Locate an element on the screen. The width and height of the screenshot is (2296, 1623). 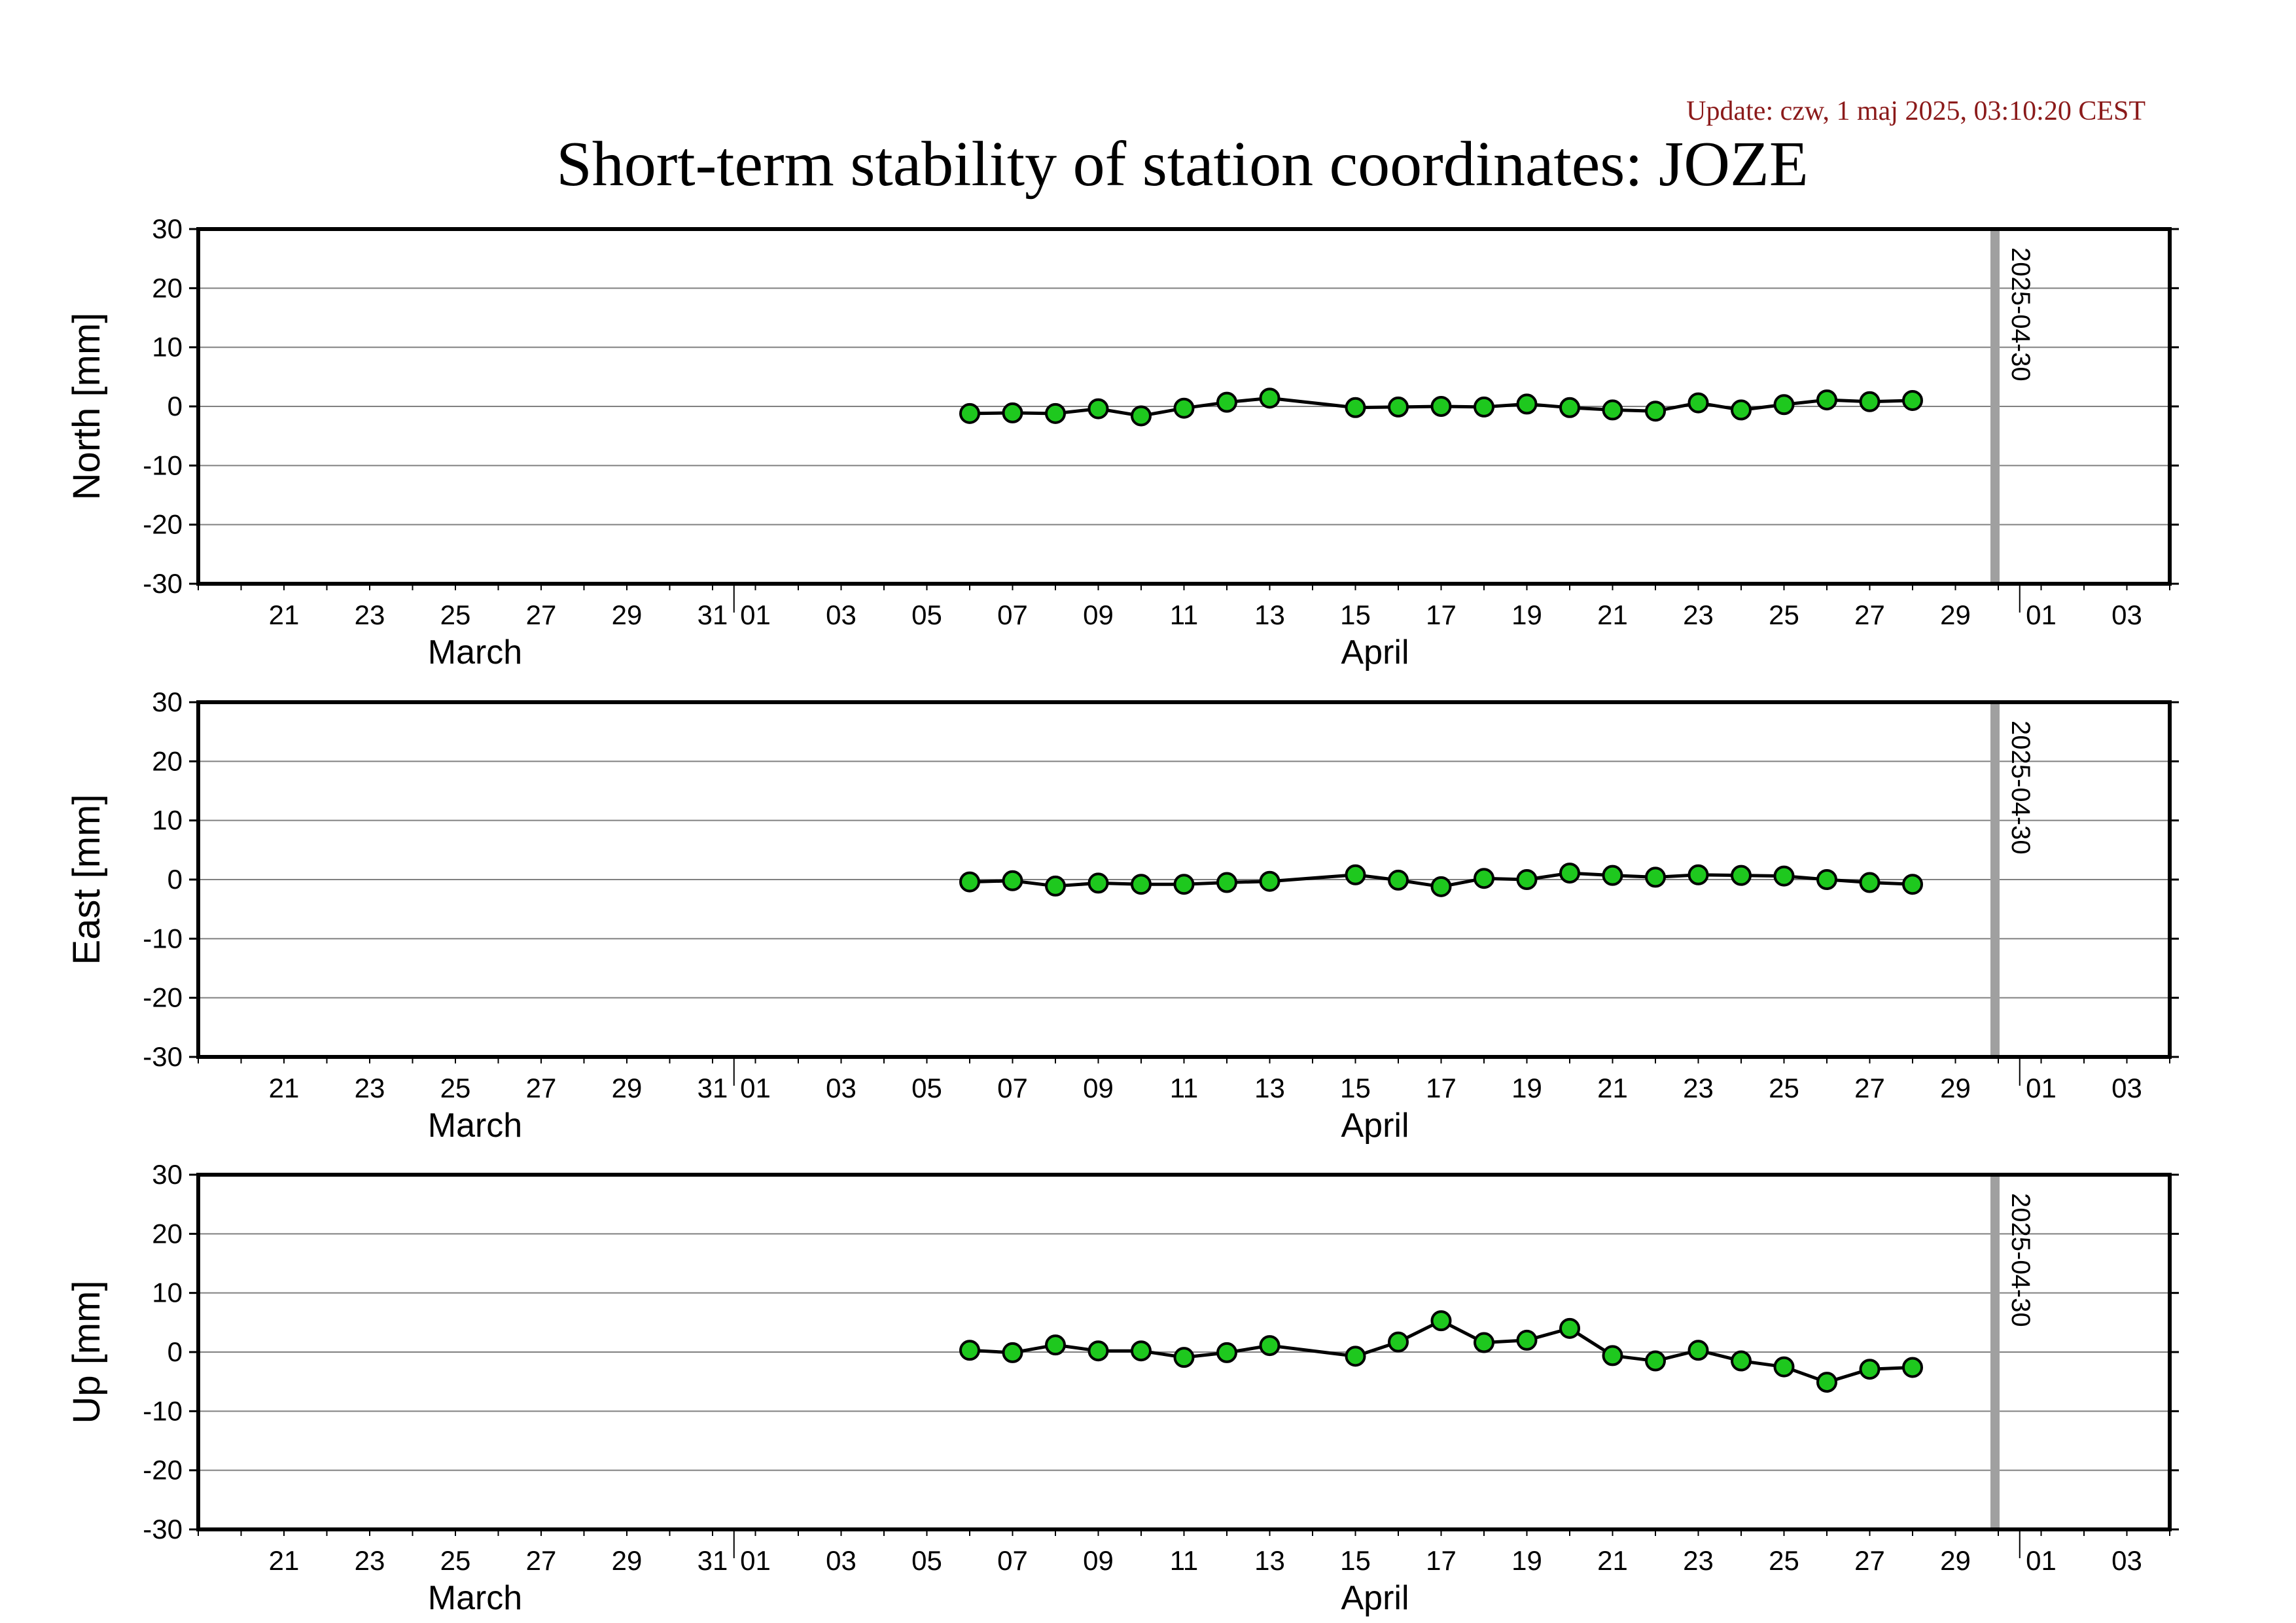
month-label: April is located at coordinates (1375, 652).